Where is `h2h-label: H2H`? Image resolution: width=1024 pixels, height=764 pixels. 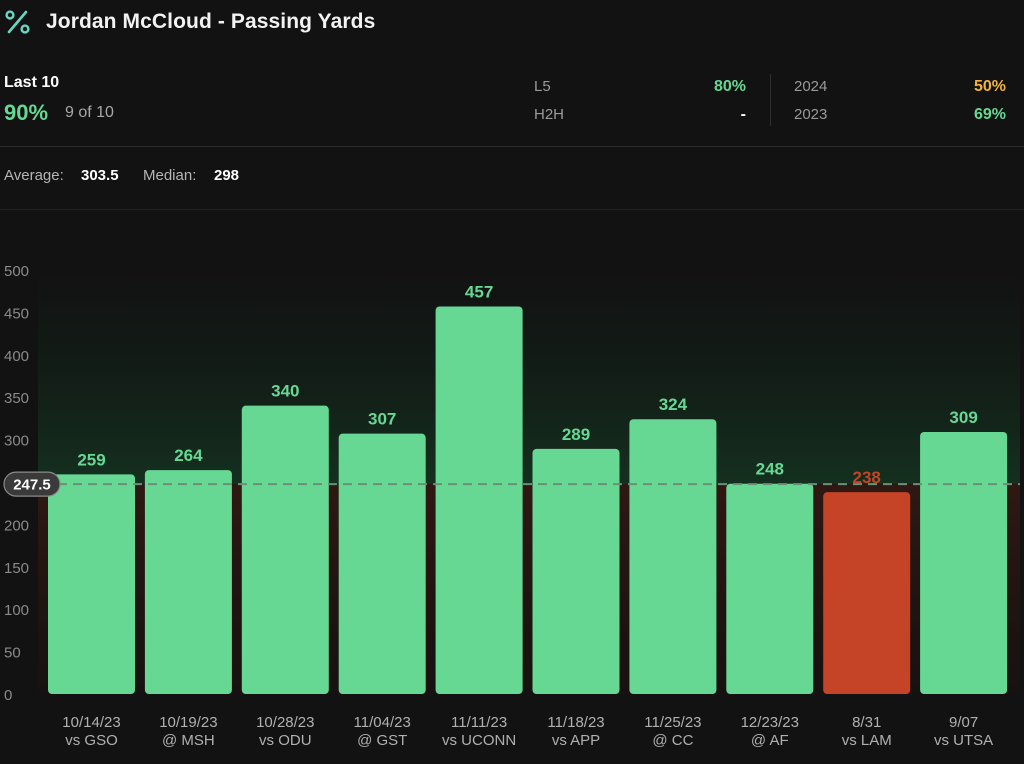
h2h-label: H2H is located at coordinates (549, 114).